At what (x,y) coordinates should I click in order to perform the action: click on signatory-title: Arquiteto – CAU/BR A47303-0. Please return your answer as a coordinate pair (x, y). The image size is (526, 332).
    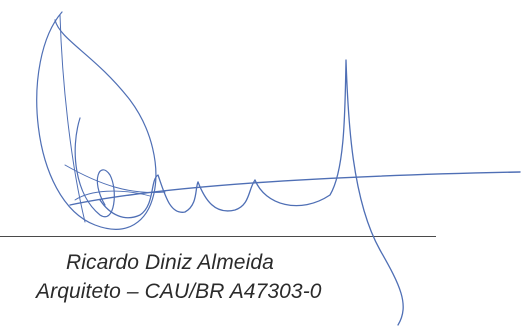
    Looking at the image, I should click on (179, 291).